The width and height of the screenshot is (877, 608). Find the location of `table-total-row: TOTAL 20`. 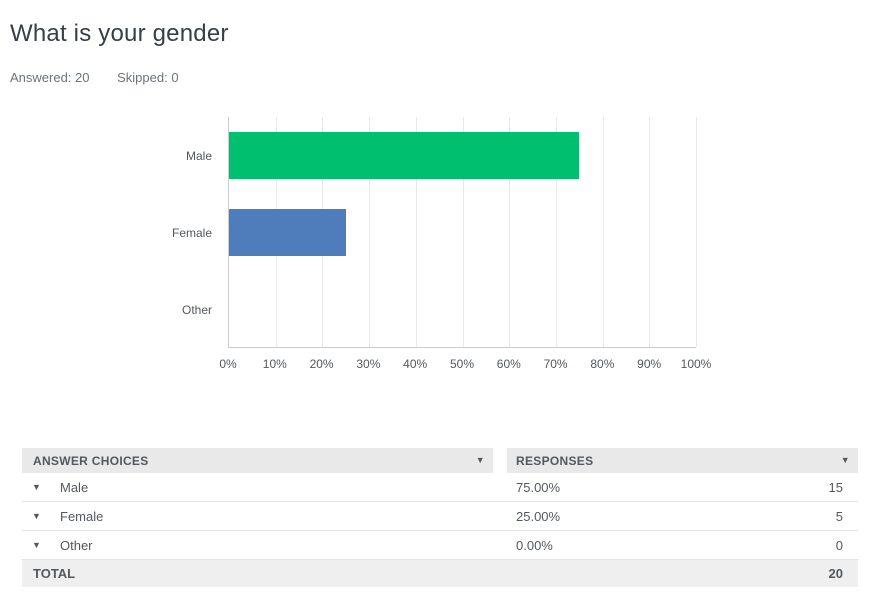

table-total-row: TOTAL 20 is located at coordinates (440, 573).